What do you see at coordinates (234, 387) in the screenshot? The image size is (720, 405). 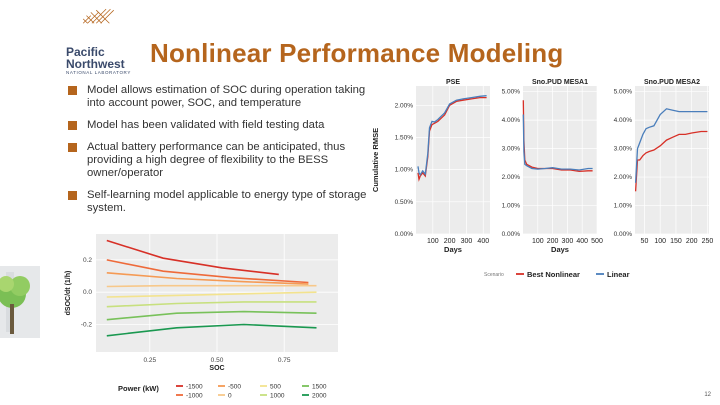 I see `legend-label: -500` at bounding box center [234, 387].